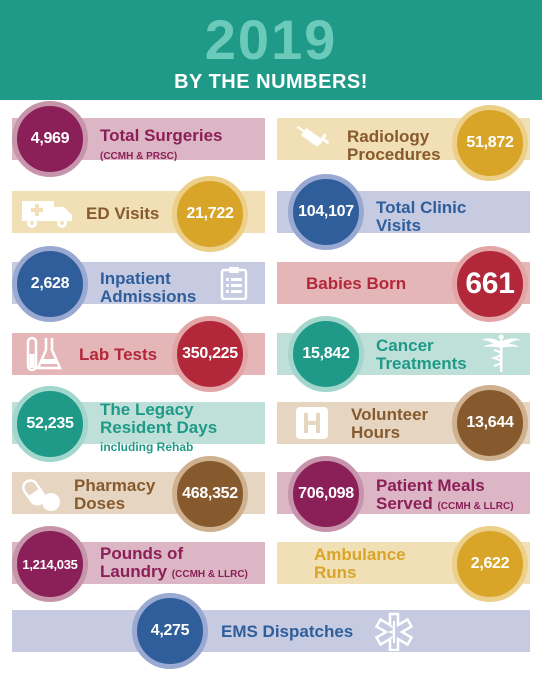 The width and height of the screenshot is (542, 675). I want to click on stat-label-line2: Doses, so click(100, 503).